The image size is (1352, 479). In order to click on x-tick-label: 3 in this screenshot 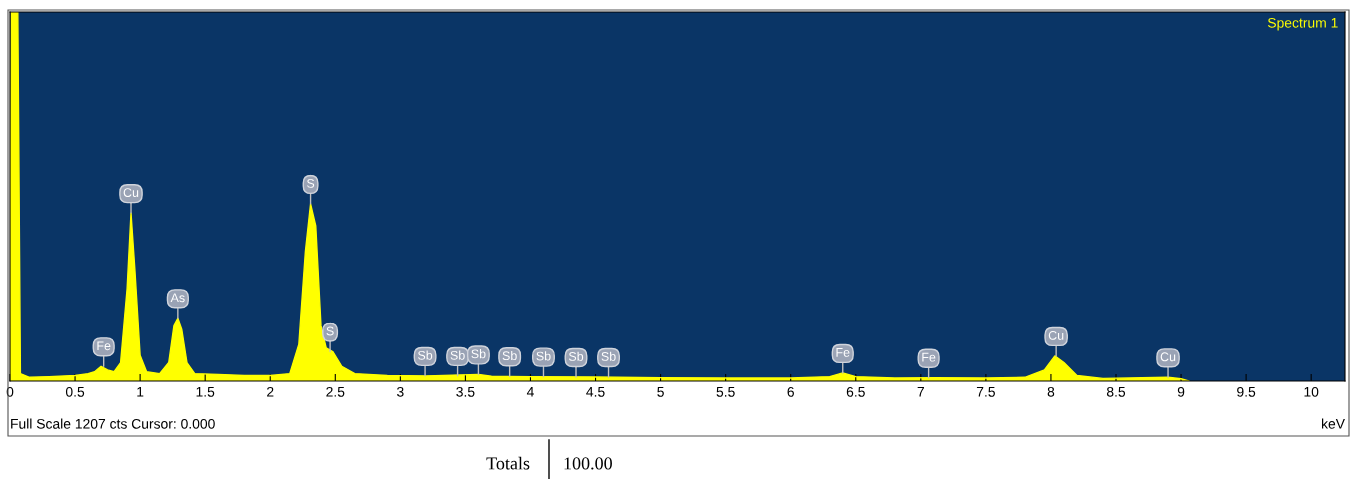, I will do `click(400, 391)`.